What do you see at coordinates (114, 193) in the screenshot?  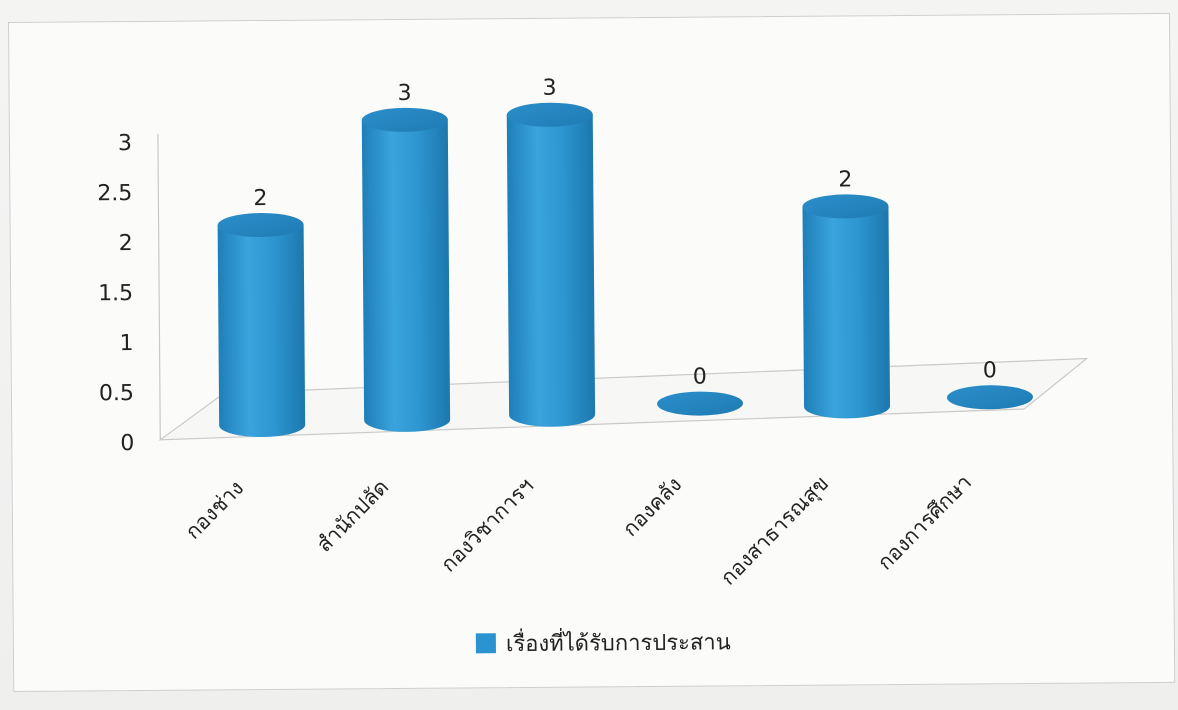 I see `y-tick-label: 2.5` at bounding box center [114, 193].